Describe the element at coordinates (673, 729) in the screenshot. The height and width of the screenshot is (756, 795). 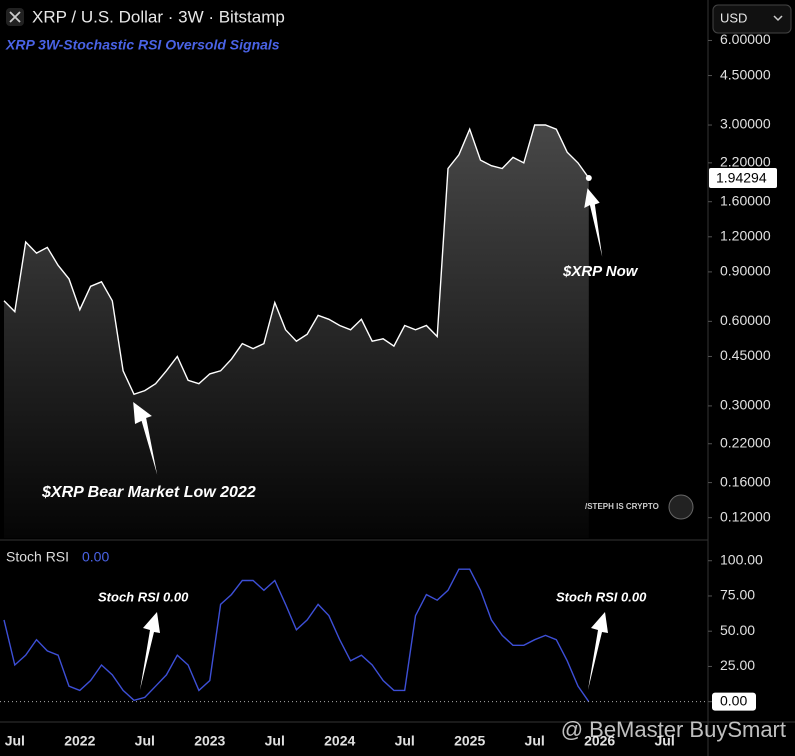
I see `watermark: @ BeMaster BuySmart` at that location.